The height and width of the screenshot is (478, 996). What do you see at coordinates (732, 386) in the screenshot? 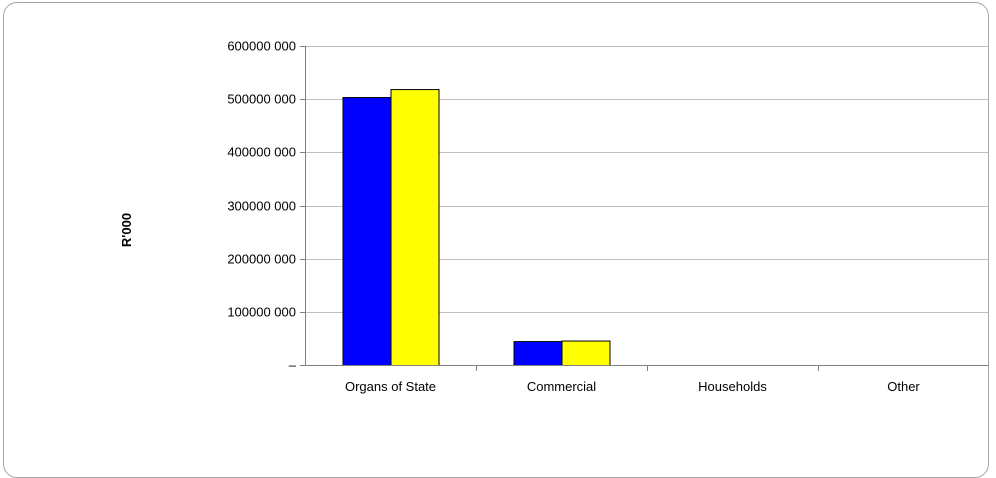
I see `x-tick-label: Households` at bounding box center [732, 386].